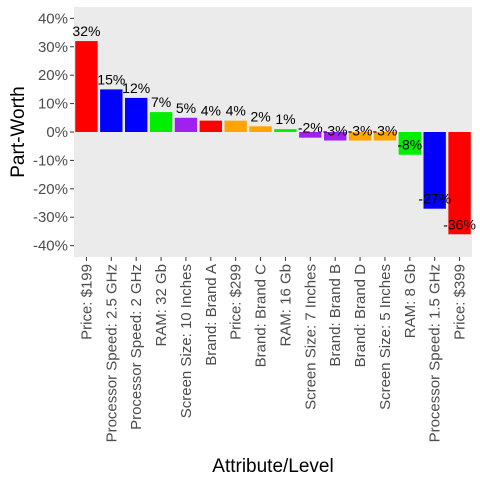  I want to click on x-tick-label: Brand: Brand C, so click(261, 316).